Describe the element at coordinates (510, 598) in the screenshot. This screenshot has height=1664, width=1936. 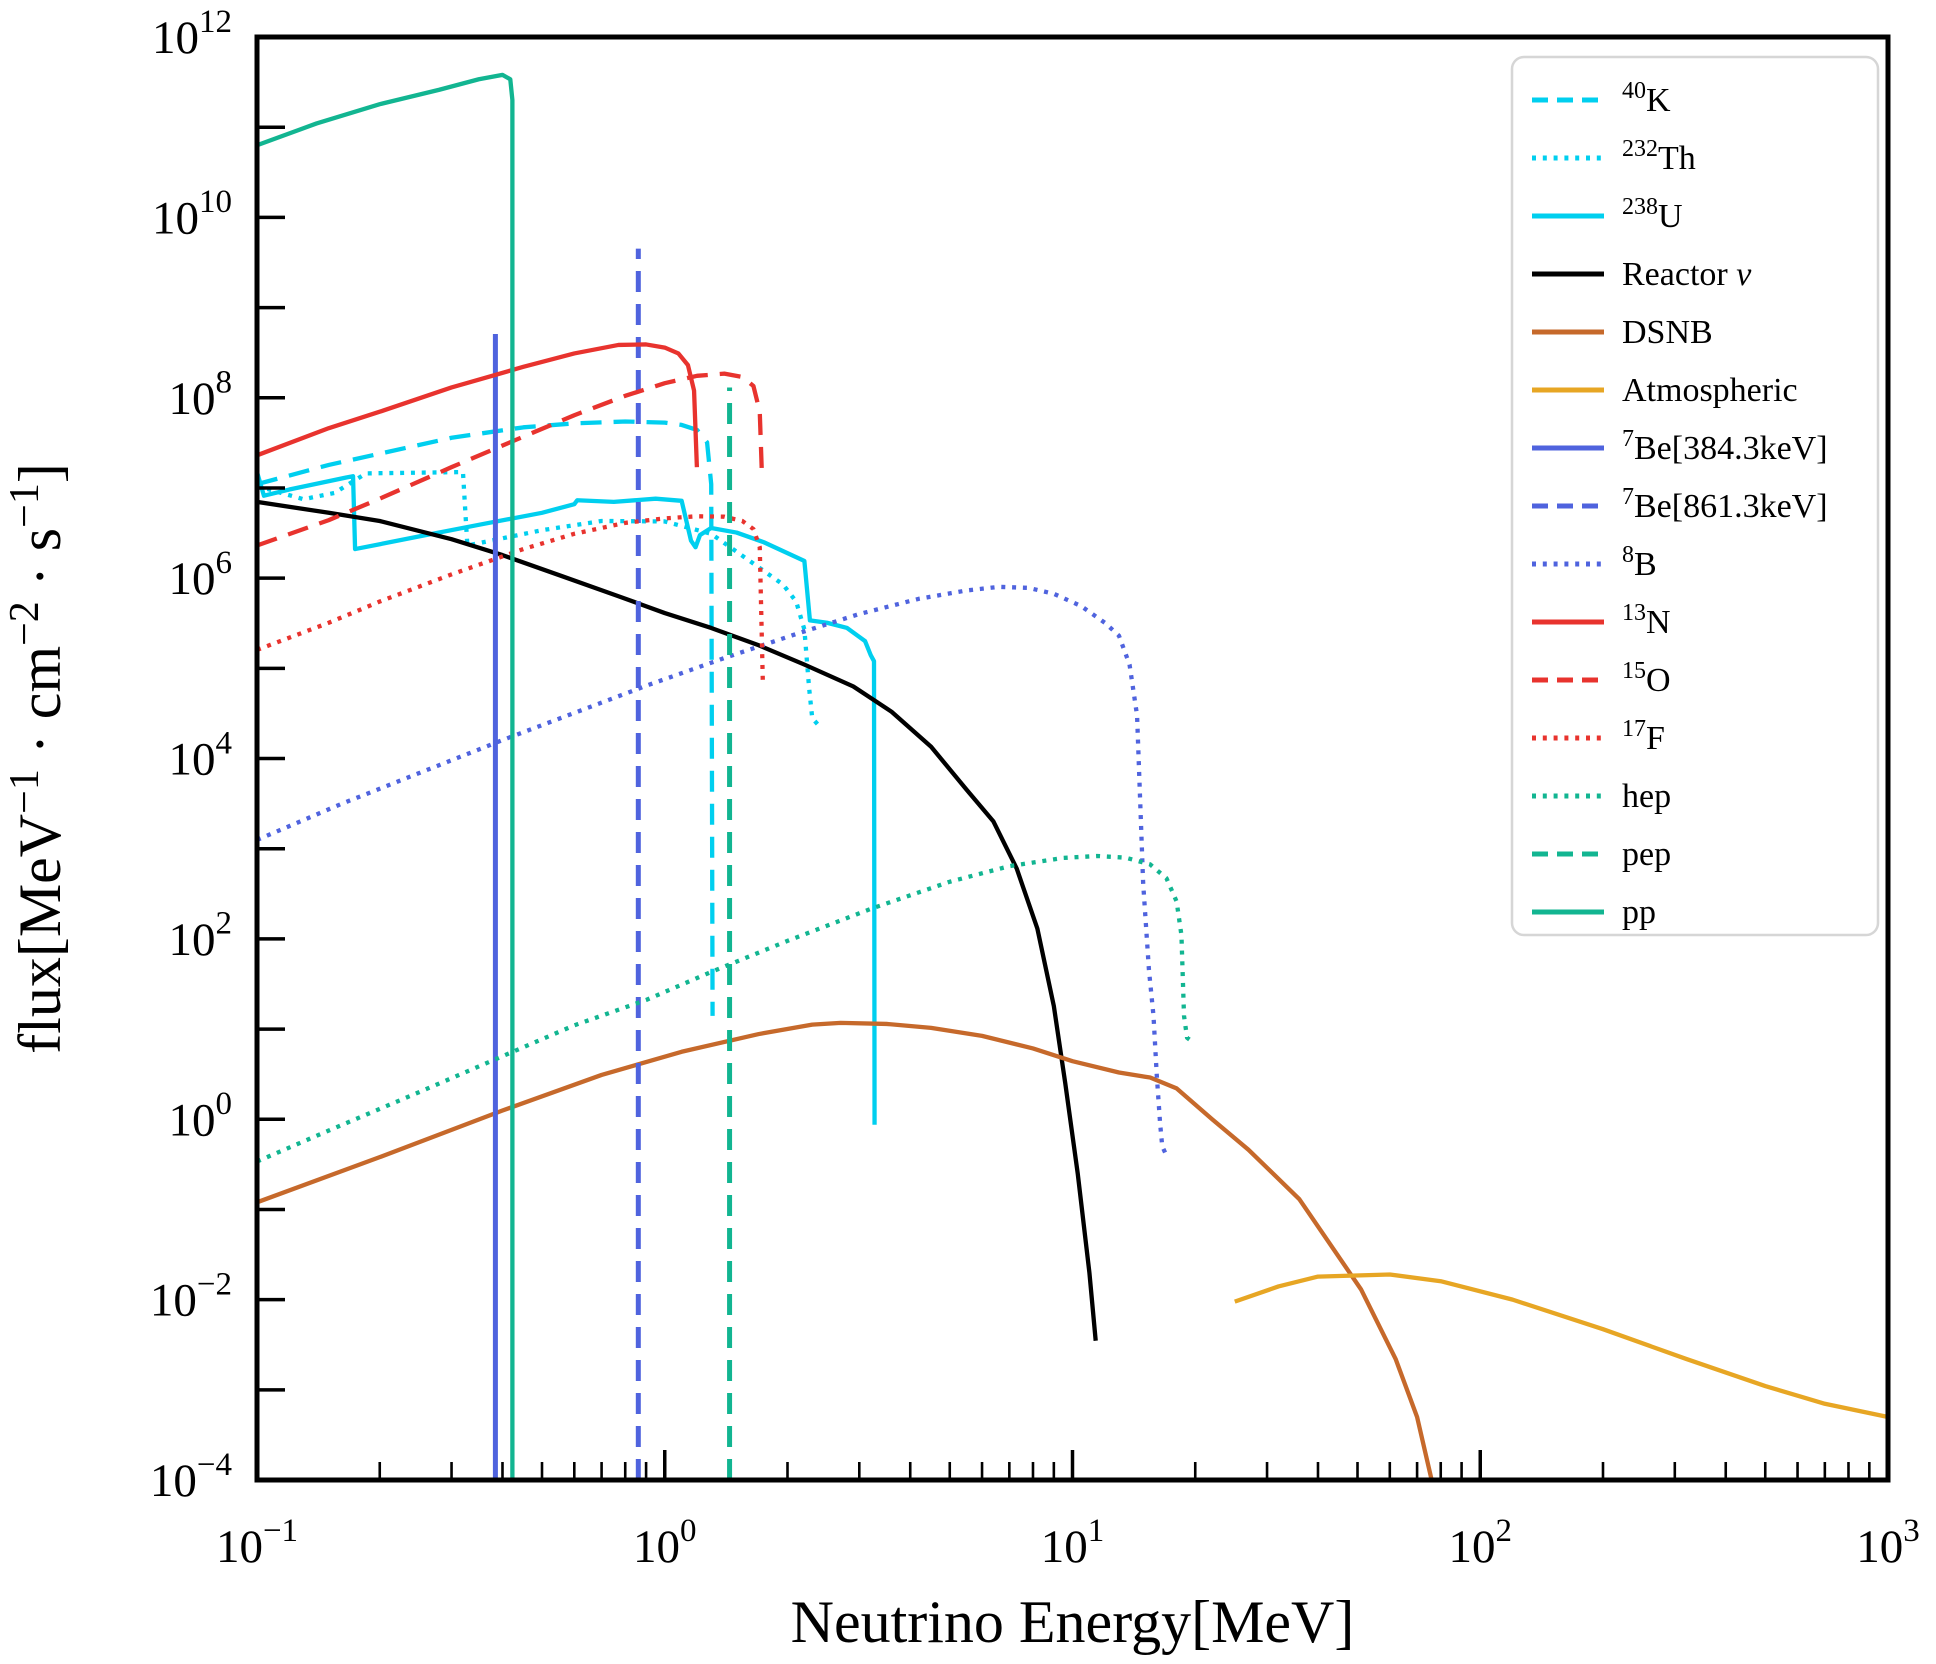
I see `curve-F17` at that location.